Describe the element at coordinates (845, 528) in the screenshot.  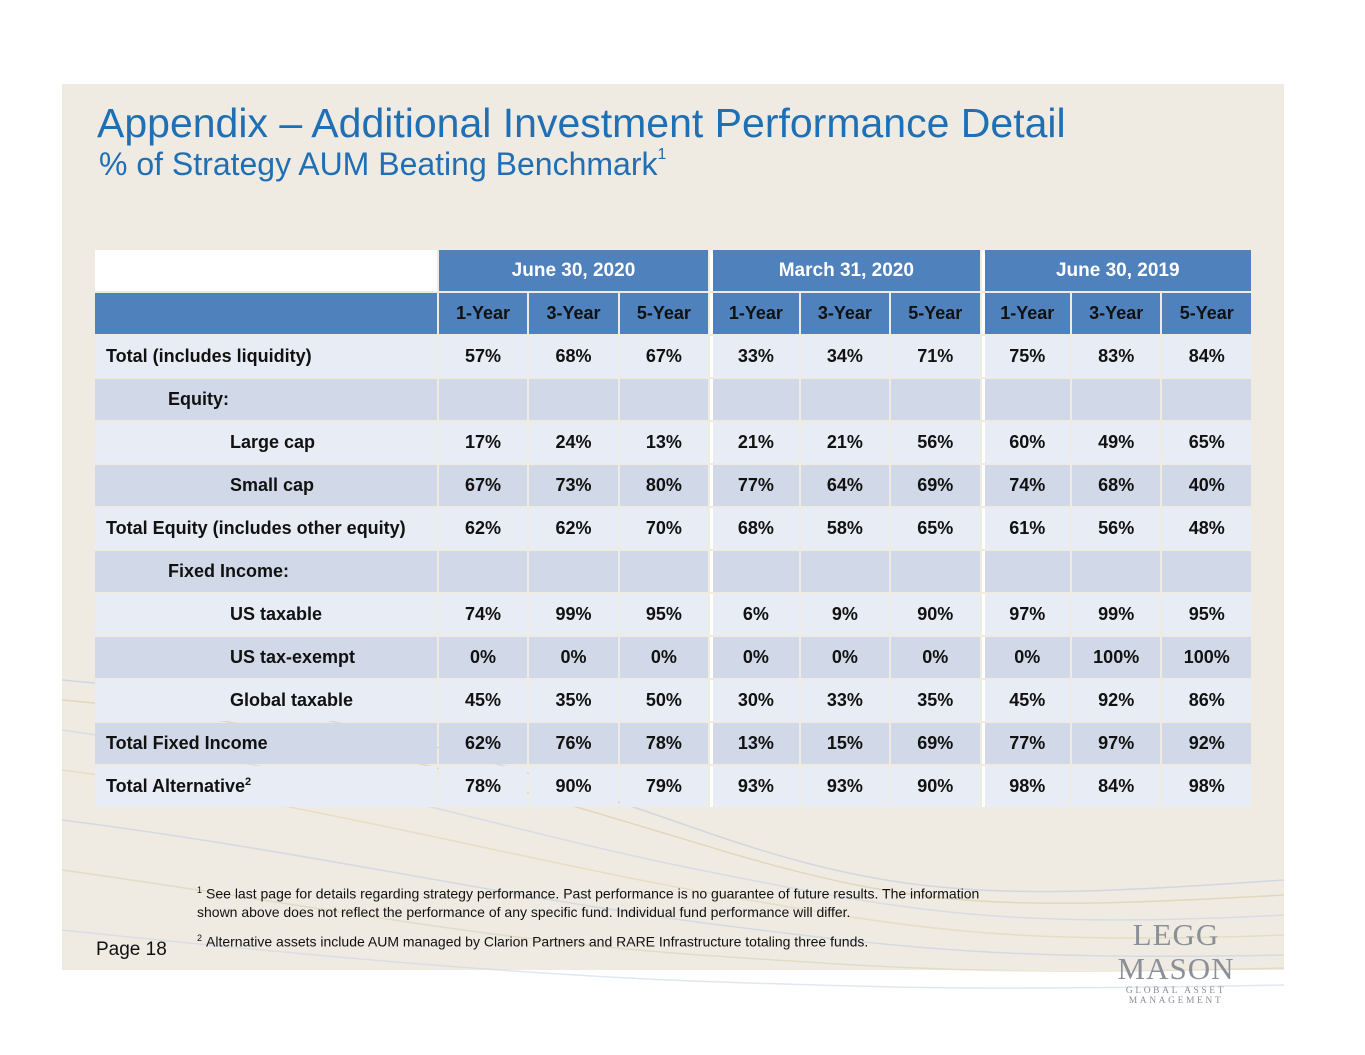
I see `value-cell: 58%` at that location.